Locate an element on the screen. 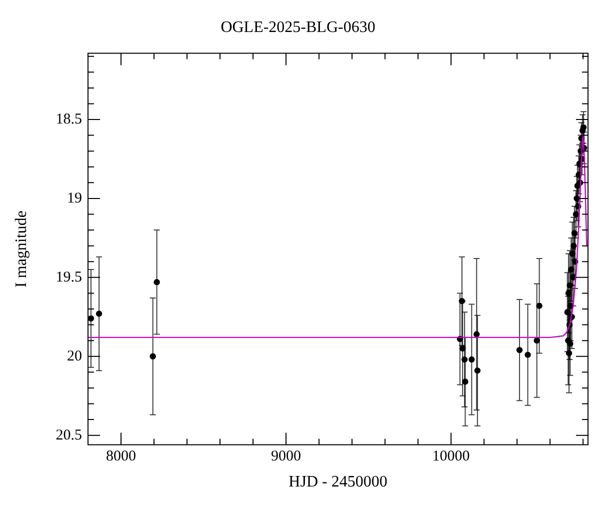  x-tick-label: 9000 is located at coordinates (286, 456).